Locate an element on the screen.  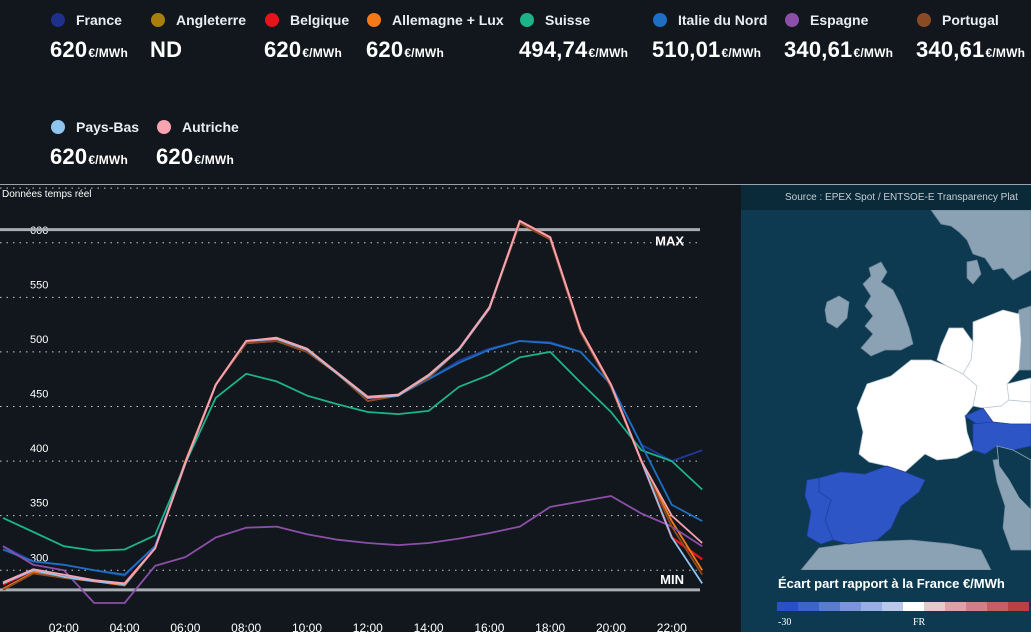
legend-item: Italie du Nord 510,01€/MWh is located at coordinates (684, 37).